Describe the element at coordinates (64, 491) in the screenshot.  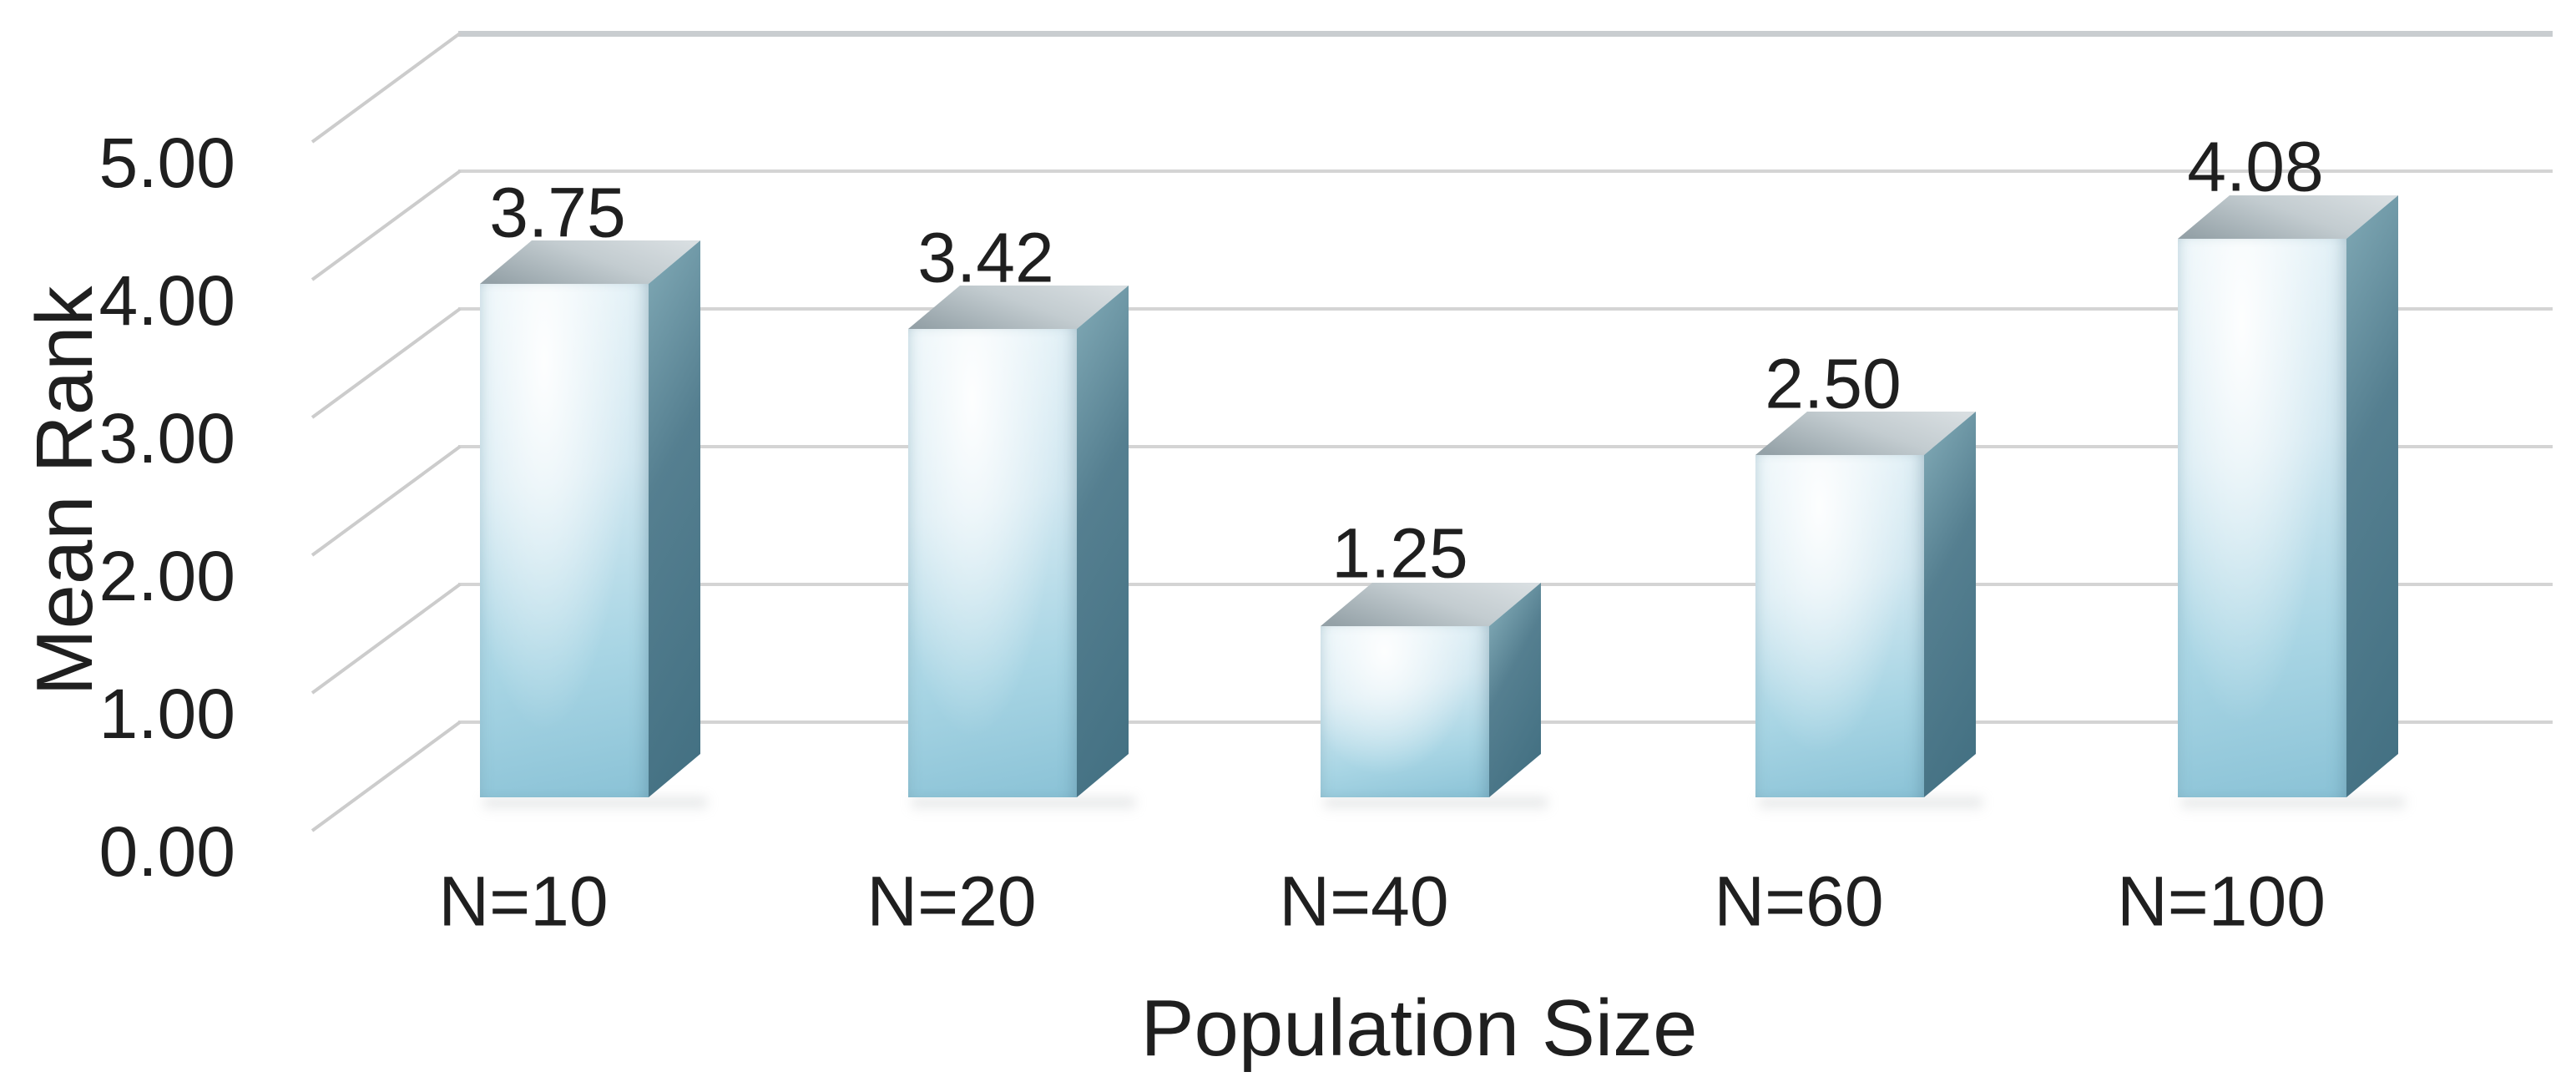
I see `y-axis-title: Mean Rank` at that location.